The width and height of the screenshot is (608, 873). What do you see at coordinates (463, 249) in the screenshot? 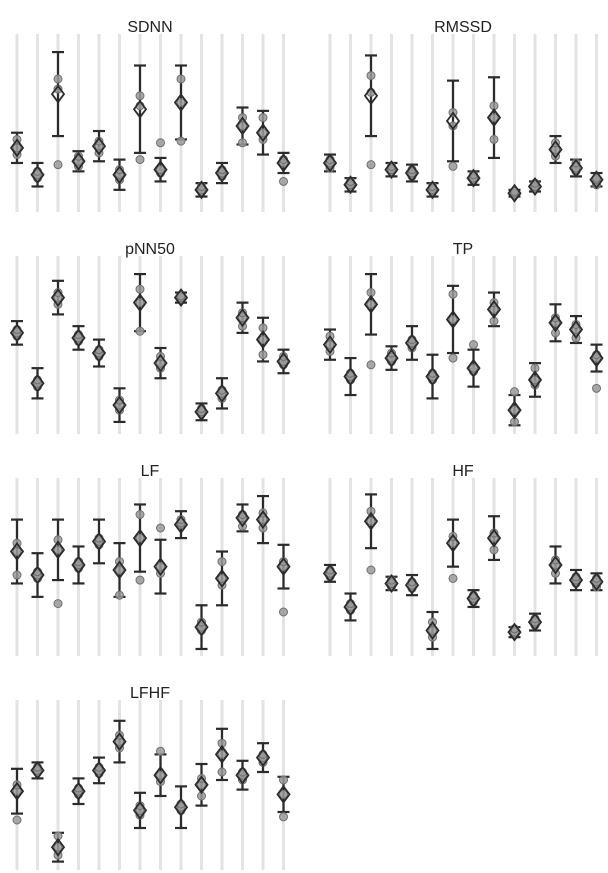
I see `panel-title: TP` at bounding box center [463, 249].